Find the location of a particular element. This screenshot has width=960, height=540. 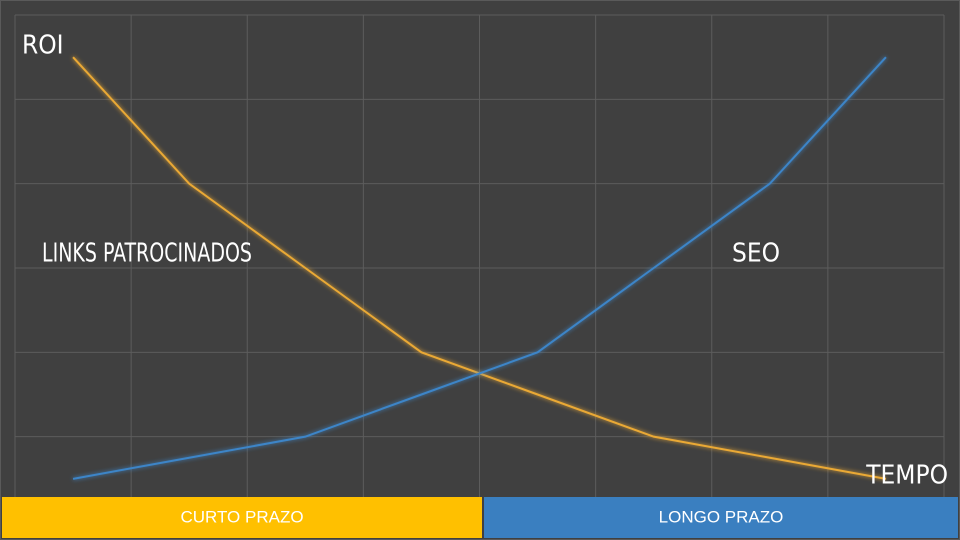

footer-label: LONGO PRAZO is located at coordinates (721, 516).